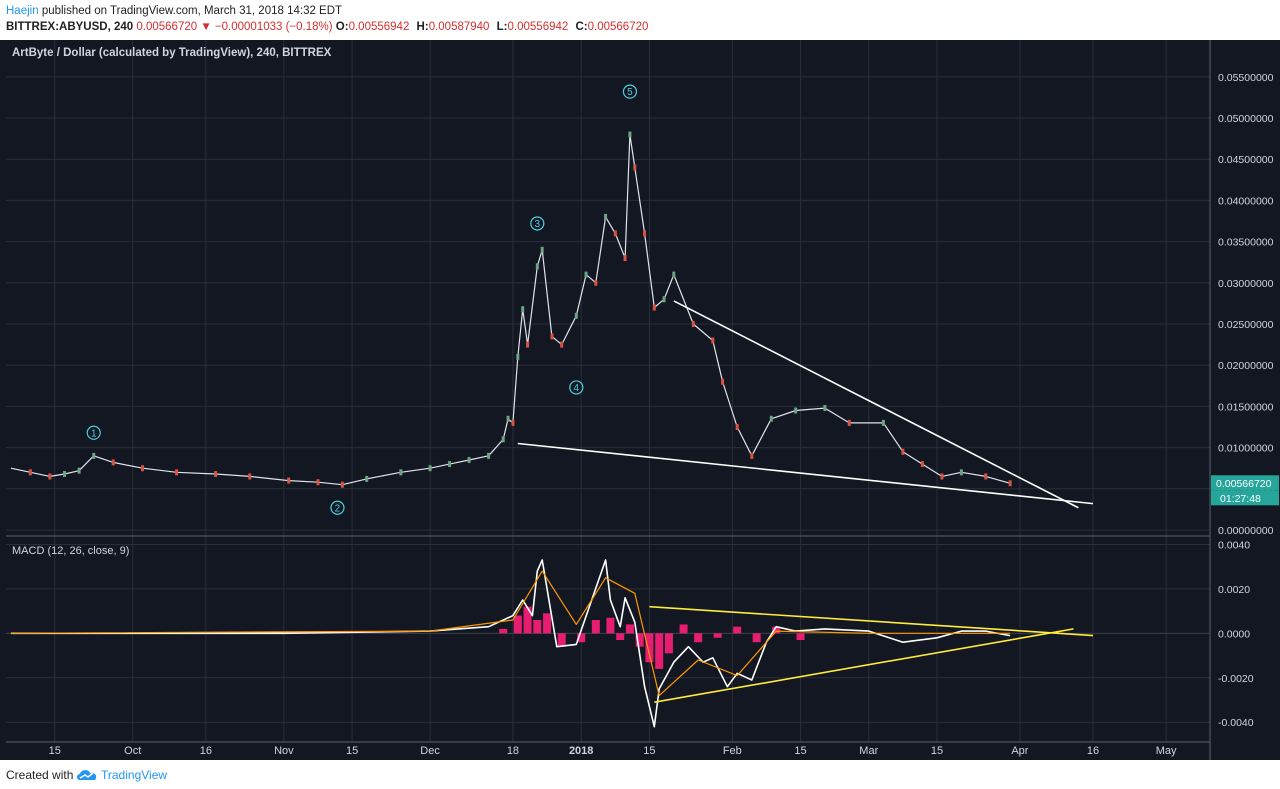 The image size is (1280, 789). Describe the element at coordinates (581, 27) in the screenshot. I see `close-label: C:` at that location.